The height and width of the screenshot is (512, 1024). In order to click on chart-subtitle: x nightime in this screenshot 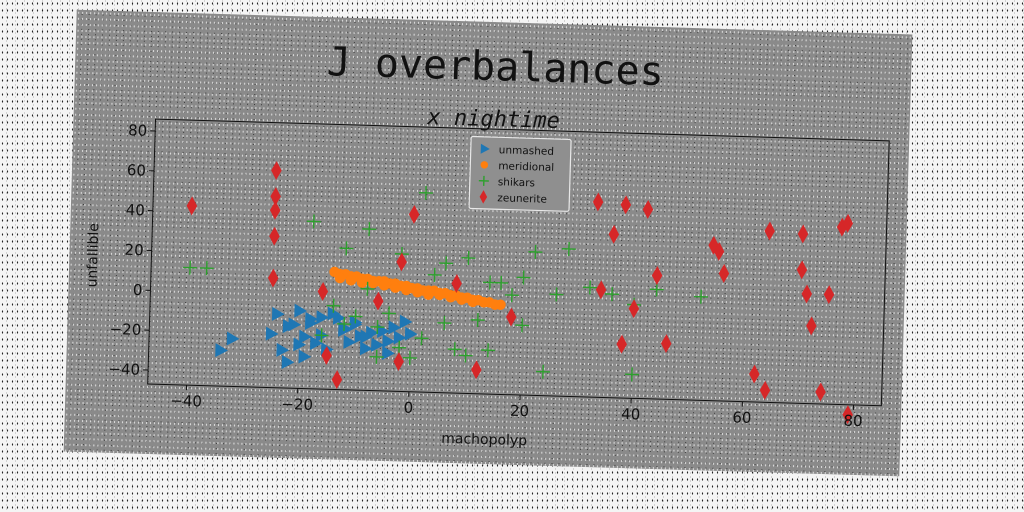, I will do `click(493, 119)`.